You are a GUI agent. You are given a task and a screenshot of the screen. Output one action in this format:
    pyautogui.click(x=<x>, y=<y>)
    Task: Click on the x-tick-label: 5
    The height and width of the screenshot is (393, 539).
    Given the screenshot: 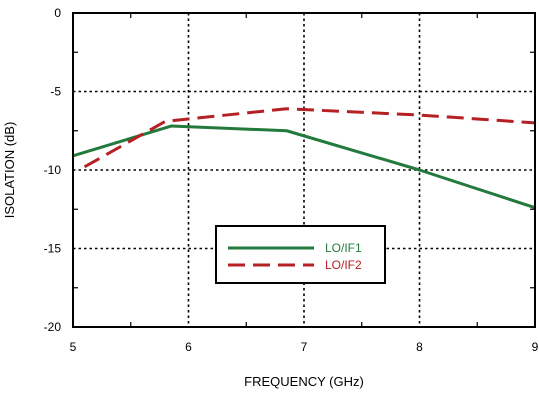 What is the action you would take?
    pyautogui.click(x=73, y=347)
    